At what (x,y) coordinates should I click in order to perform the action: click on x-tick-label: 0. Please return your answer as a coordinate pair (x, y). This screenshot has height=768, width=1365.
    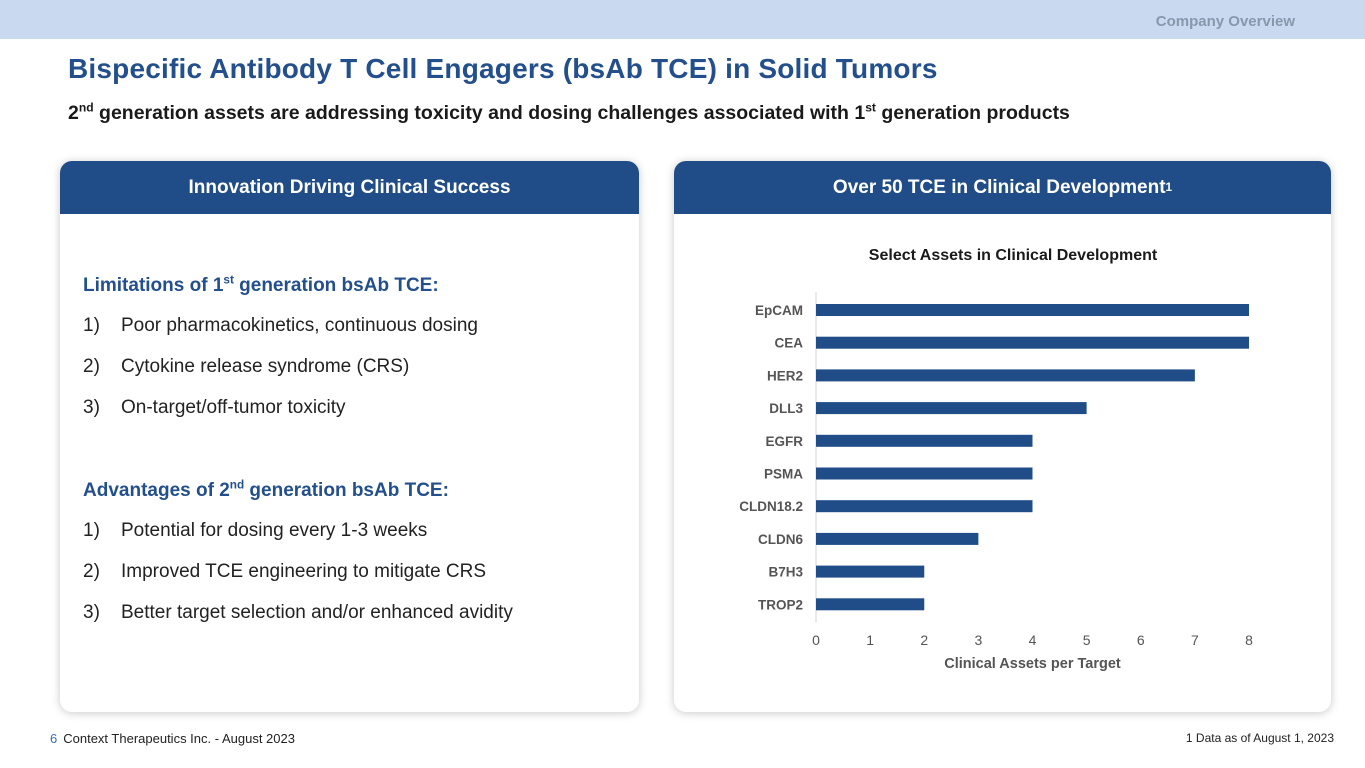
    Looking at the image, I should click on (816, 640).